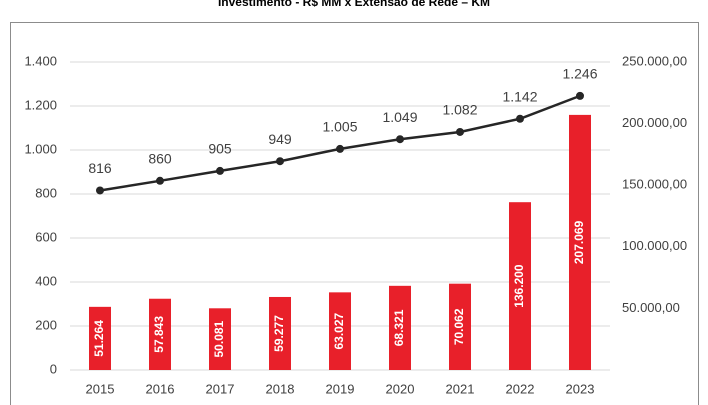 The image size is (708, 405). I want to click on y2-tick-label: 200.000,00, so click(654, 122).